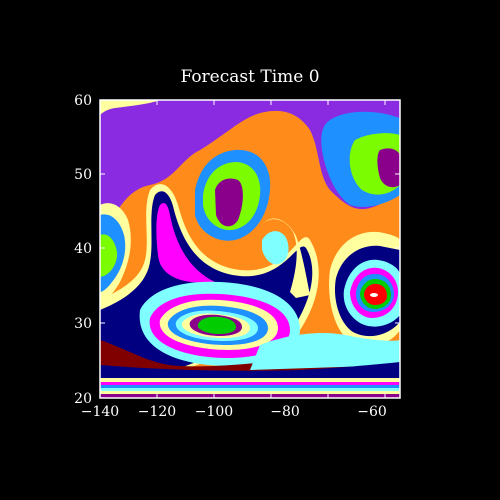 The image size is (500, 500). What do you see at coordinates (285, 412) in the screenshot?
I see `x-tick-label: −80` at bounding box center [285, 412].